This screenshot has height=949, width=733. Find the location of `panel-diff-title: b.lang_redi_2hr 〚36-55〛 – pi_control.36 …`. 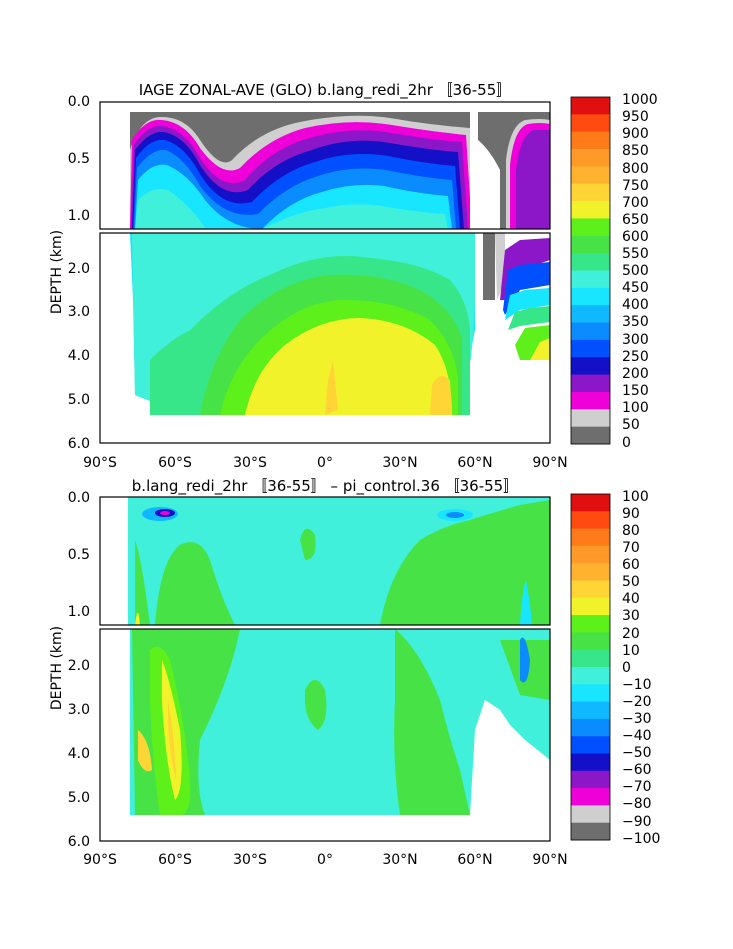

panel-diff-title: b.lang_redi_2hr 〚36-55〛 – pi_control.36 … is located at coordinates (325, 486).